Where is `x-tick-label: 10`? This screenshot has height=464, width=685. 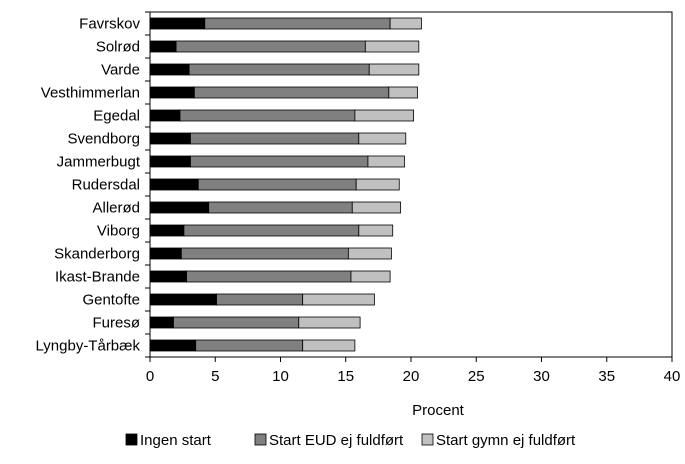
x-tick-label: 10 is located at coordinates (280, 376).